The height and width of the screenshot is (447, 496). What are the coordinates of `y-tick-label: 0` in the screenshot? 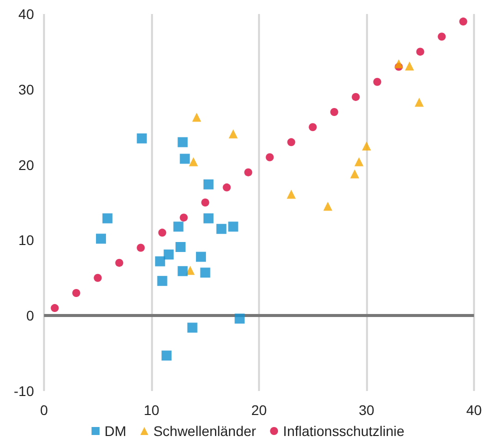 It's located at (30, 316).